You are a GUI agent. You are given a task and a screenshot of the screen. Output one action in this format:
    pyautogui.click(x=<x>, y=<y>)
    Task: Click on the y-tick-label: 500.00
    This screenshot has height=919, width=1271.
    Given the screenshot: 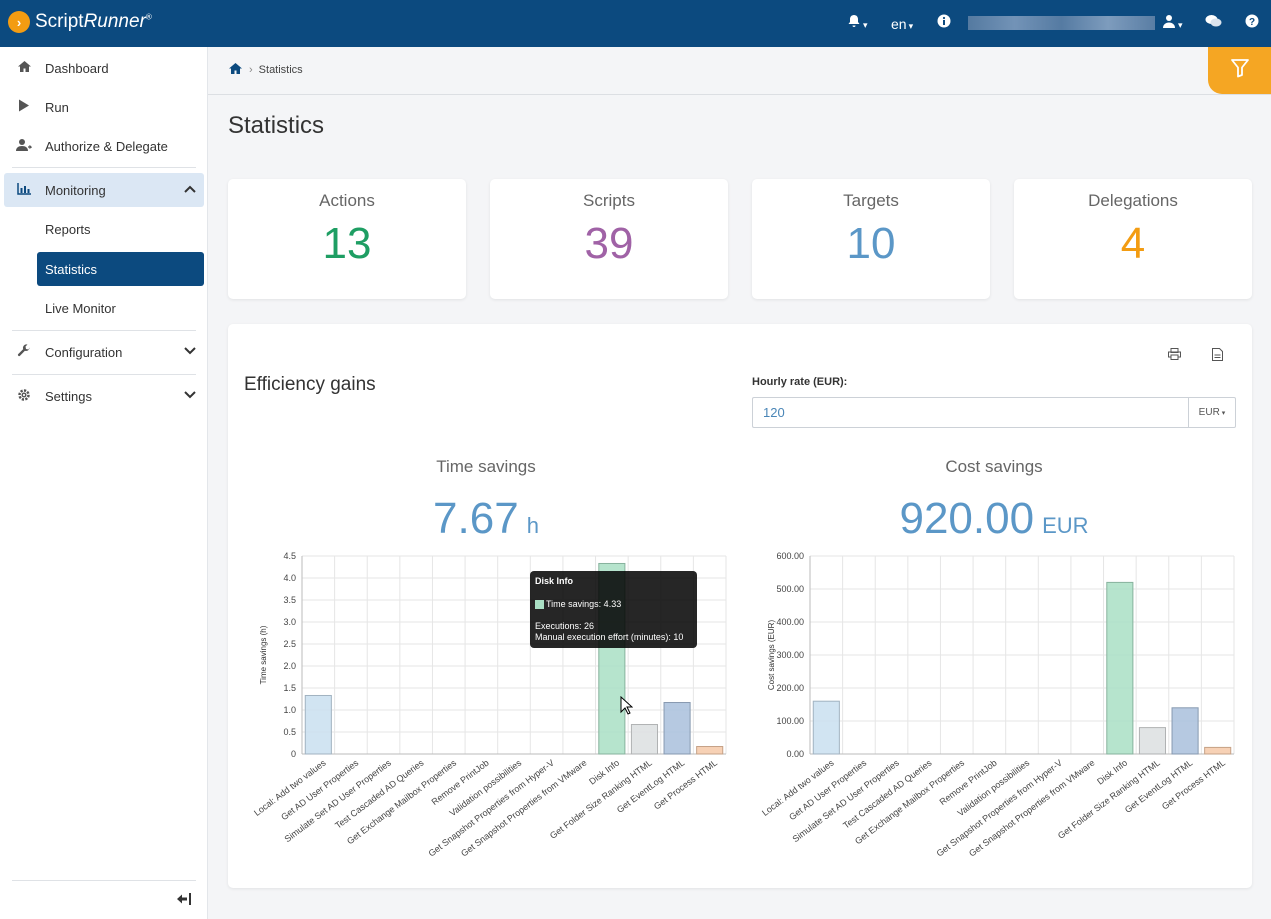 What is the action you would take?
    pyautogui.click(x=790, y=589)
    